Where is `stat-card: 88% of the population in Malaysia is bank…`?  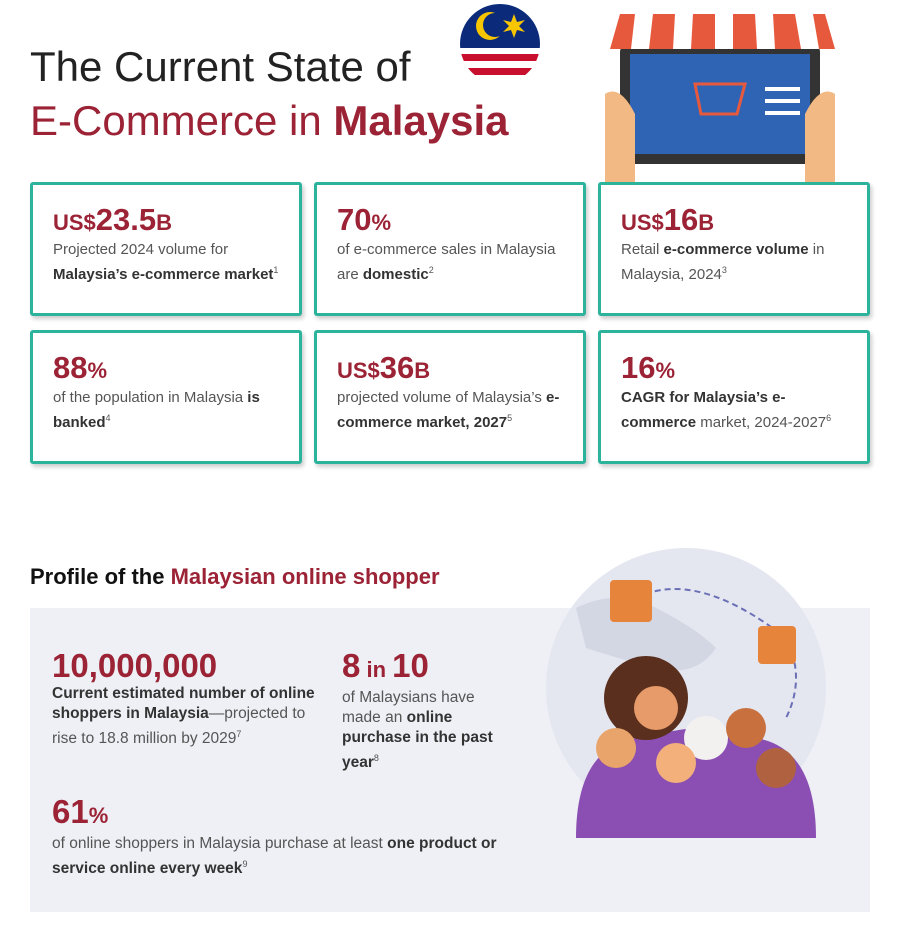 stat-card: 88% of the population in Malaysia is bank… is located at coordinates (166, 397).